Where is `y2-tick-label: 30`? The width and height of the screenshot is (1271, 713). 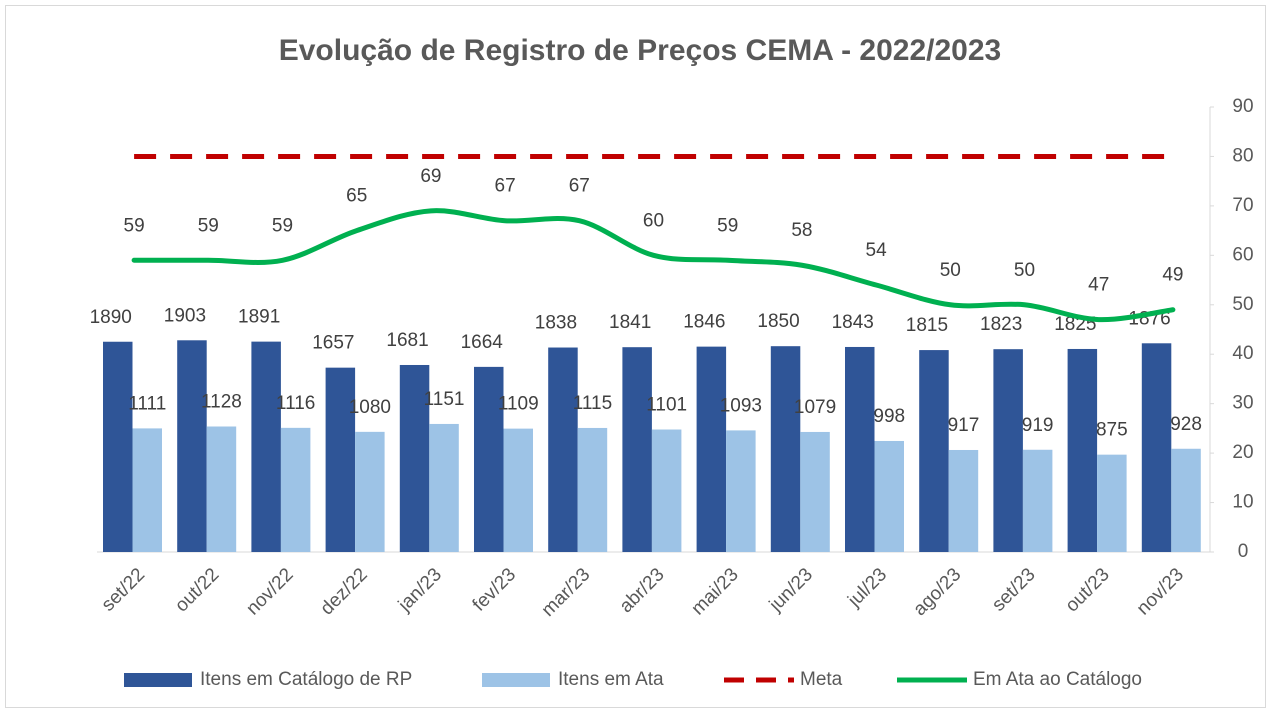
y2-tick-label: 30 is located at coordinates (1242, 403).